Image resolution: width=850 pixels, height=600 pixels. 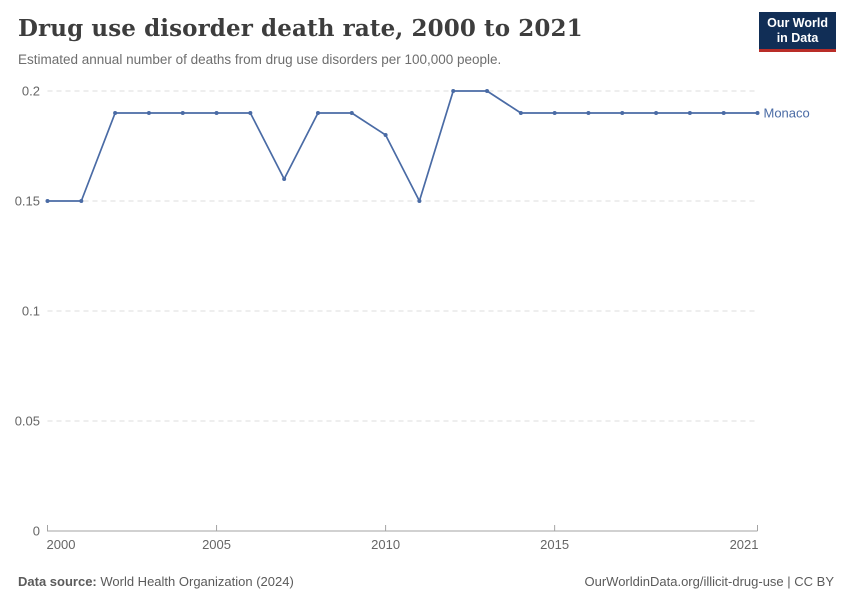 What do you see at coordinates (57, 581) in the screenshot?
I see `data-source-label: Data source:` at bounding box center [57, 581].